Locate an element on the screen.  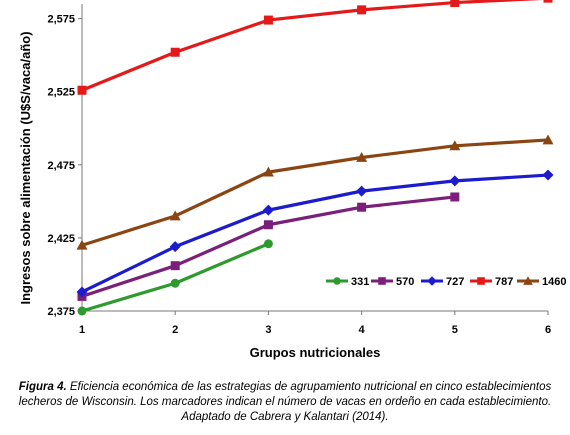
x-tick-label: 1 is located at coordinates (82, 330).